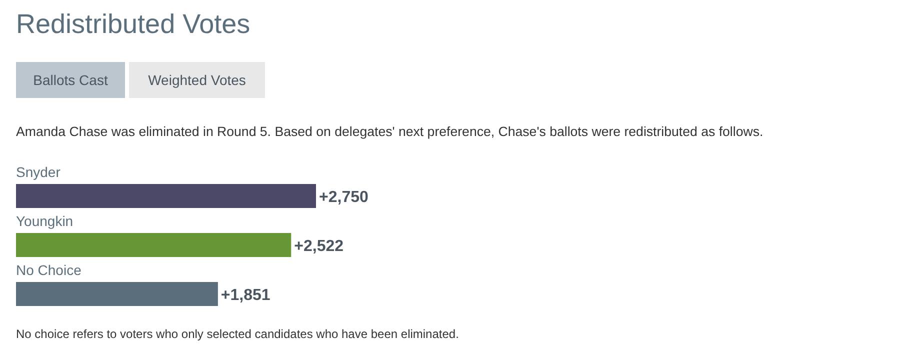 This screenshot has width=900, height=356. What do you see at coordinates (49, 270) in the screenshot?
I see `y-tick-label: No Choice` at bounding box center [49, 270].